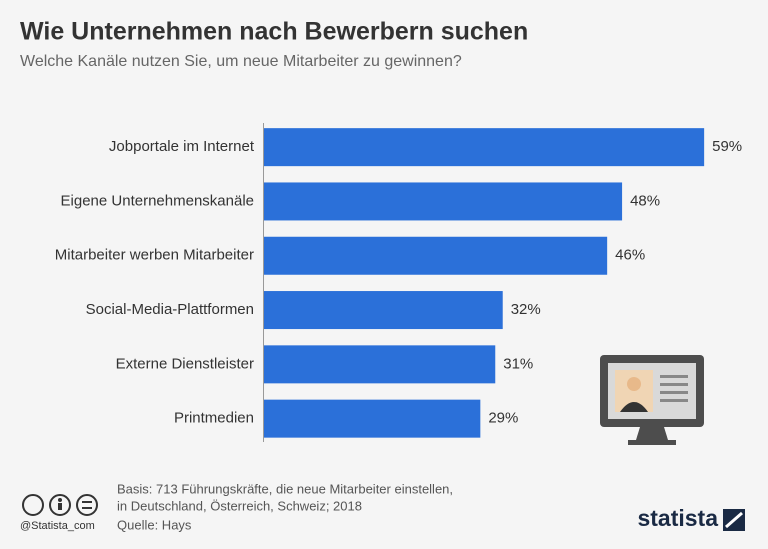  I want to click on value-label: 31%, so click(518, 363).